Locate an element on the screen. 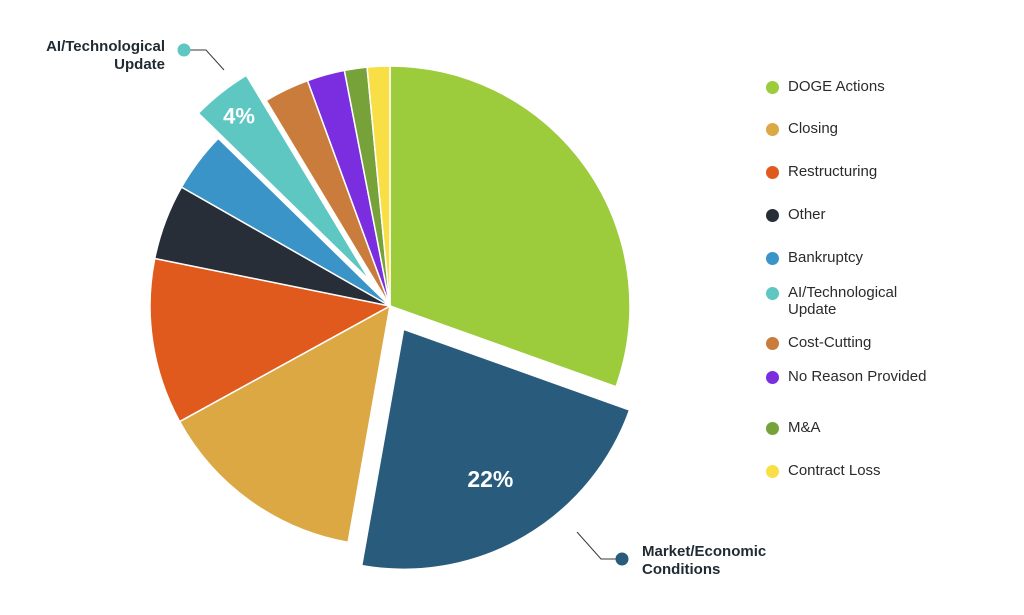  legend-label: AI/Technological Update is located at coordinates (843, 301).